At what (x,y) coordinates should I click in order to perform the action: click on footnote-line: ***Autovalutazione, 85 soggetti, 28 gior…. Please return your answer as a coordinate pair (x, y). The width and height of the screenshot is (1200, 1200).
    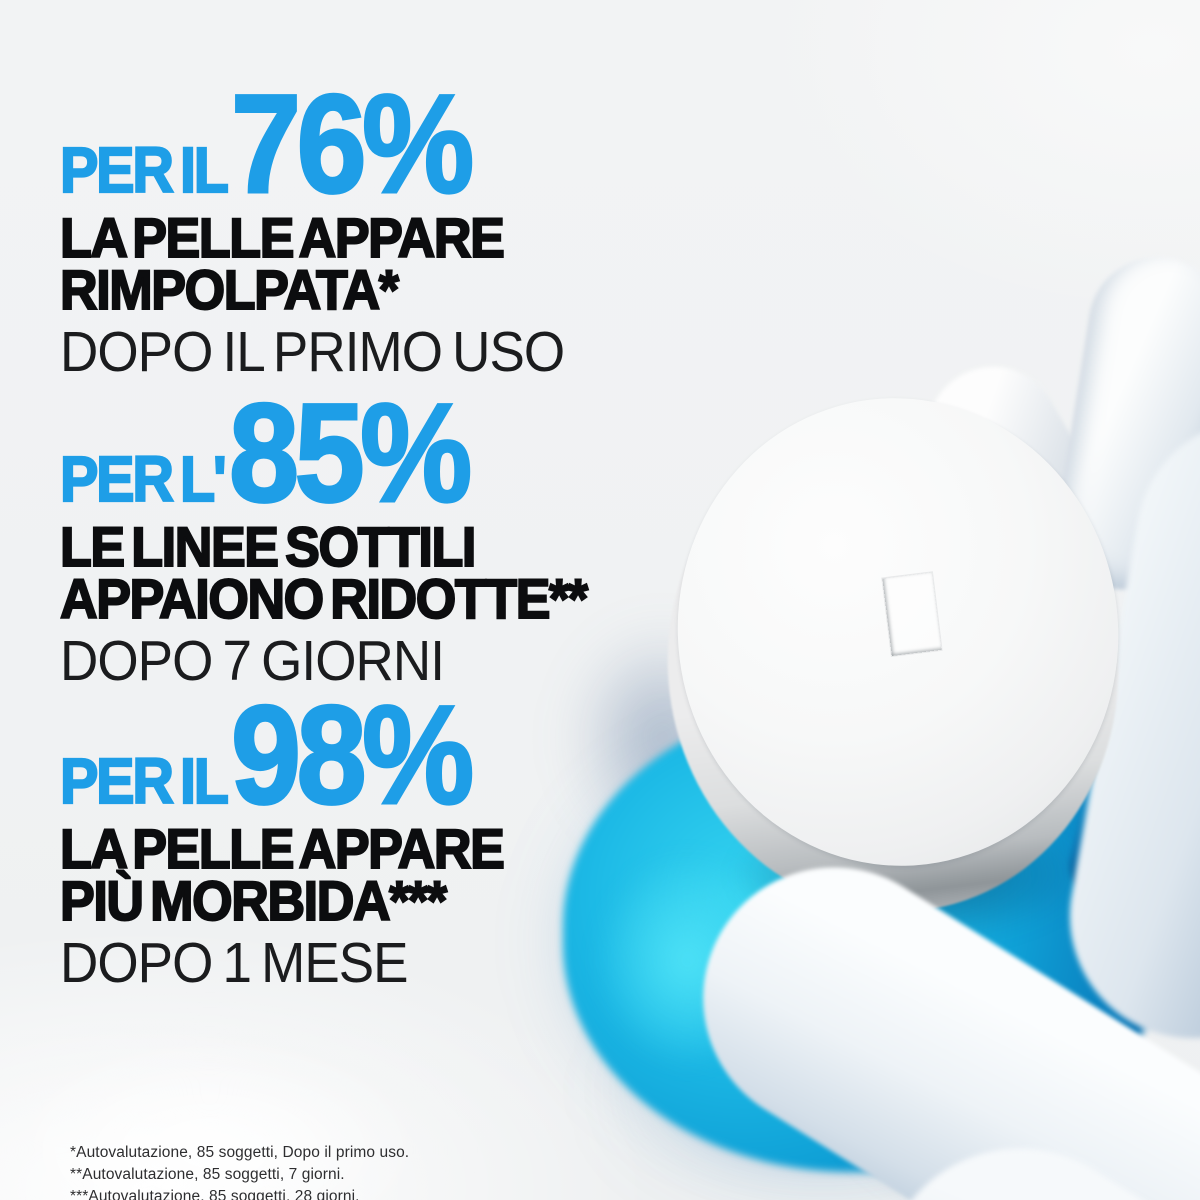
    Looking at the image, I should click on (215, 1194).